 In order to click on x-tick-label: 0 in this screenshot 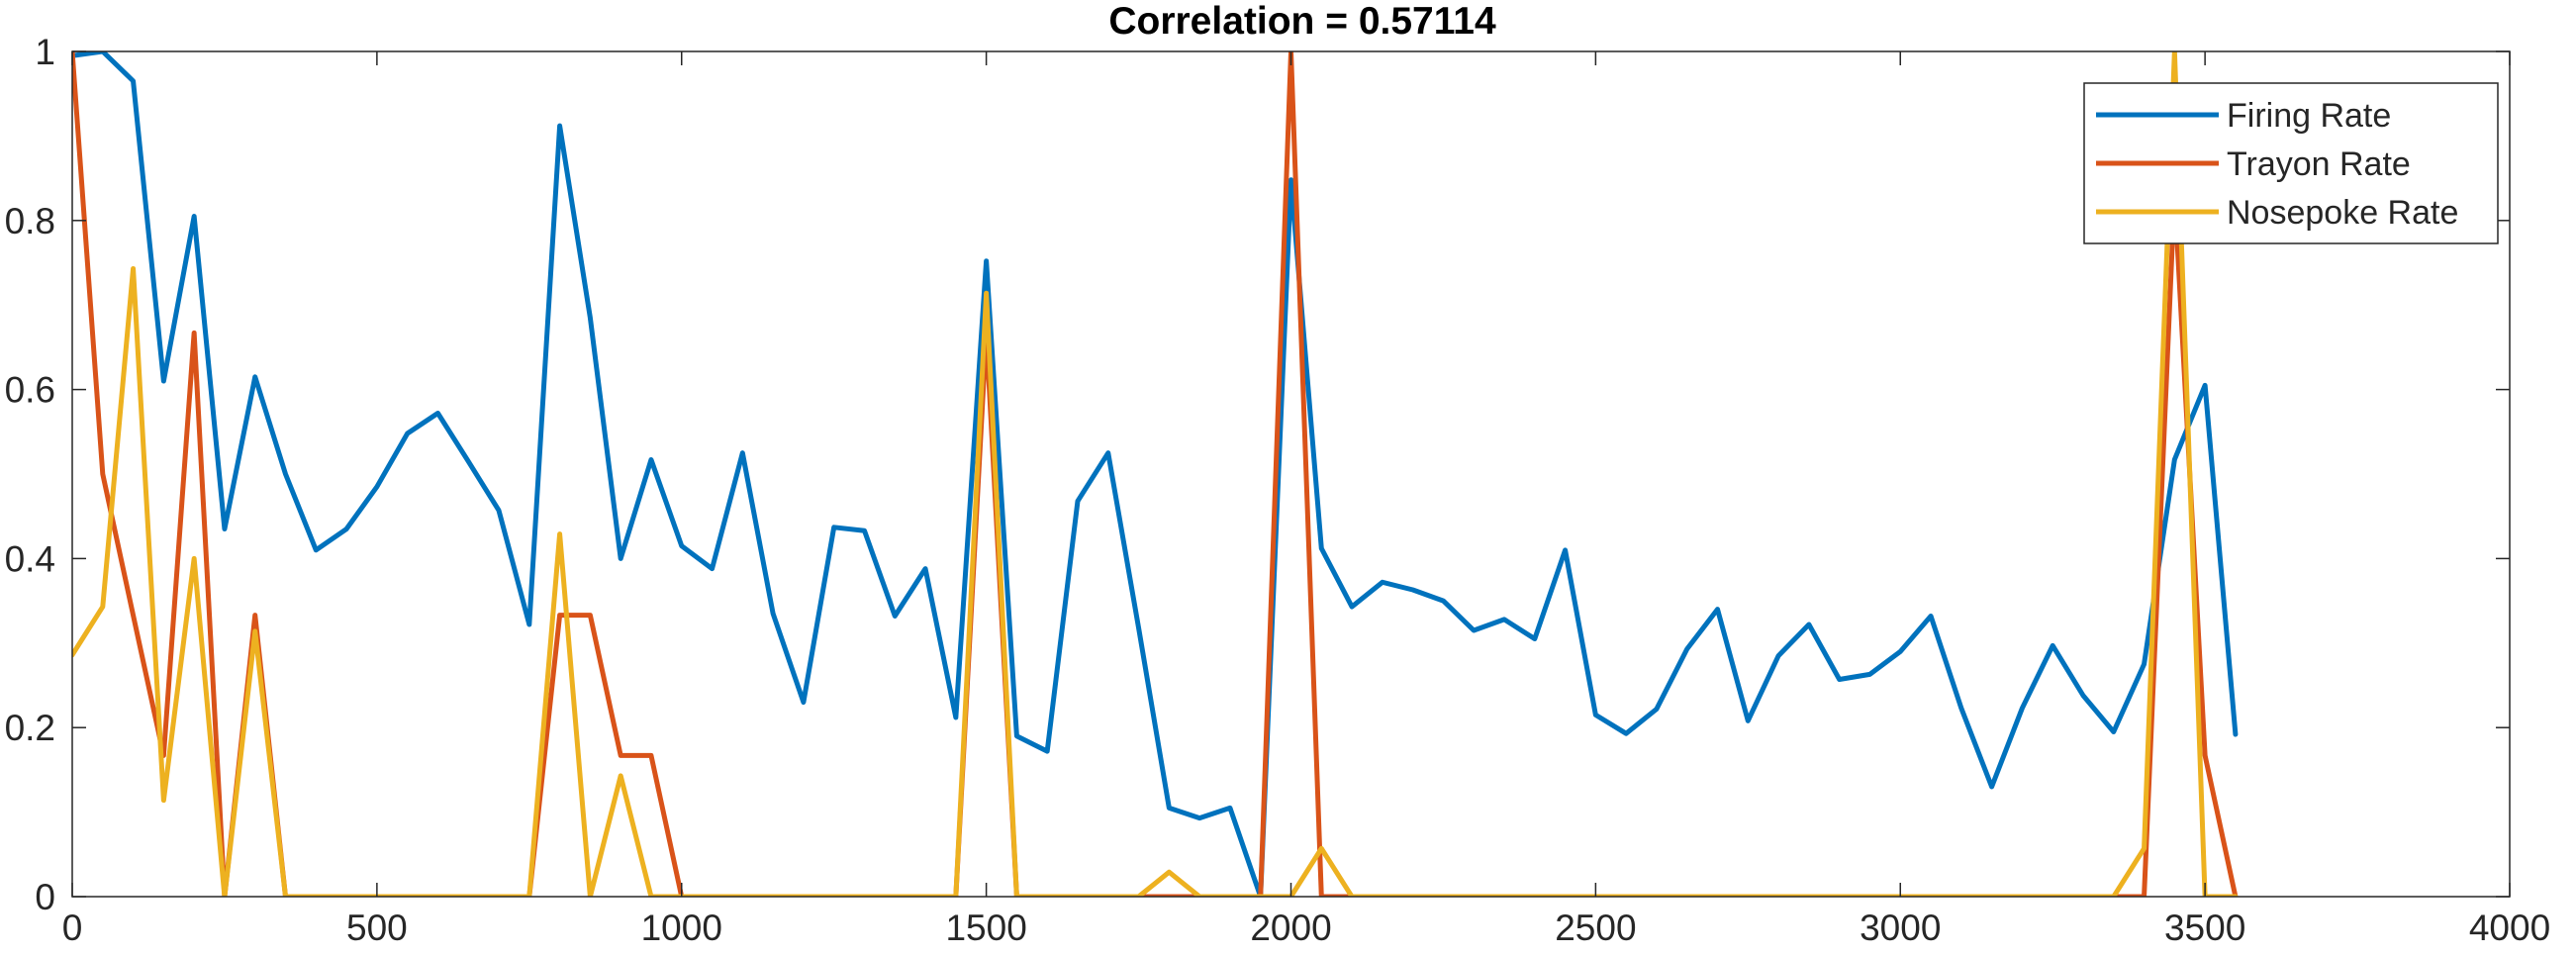, I will do `click(72, 928)`.